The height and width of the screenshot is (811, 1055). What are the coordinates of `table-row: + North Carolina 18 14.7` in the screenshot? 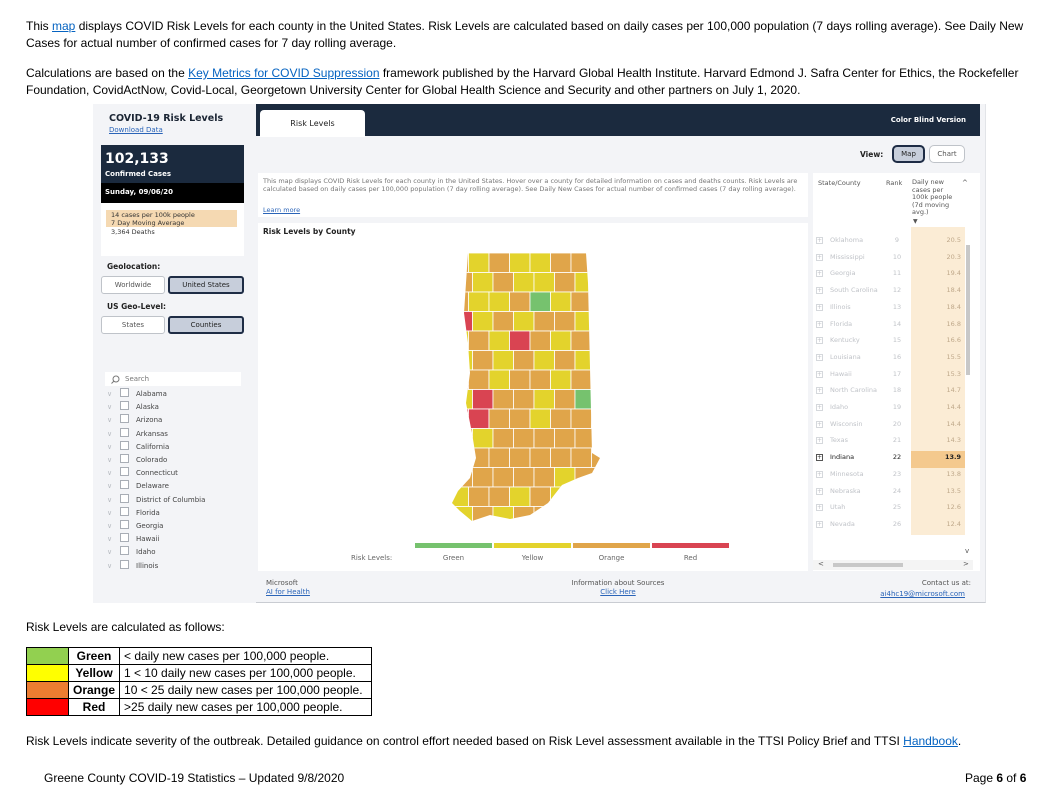 It's located at (893, 393).